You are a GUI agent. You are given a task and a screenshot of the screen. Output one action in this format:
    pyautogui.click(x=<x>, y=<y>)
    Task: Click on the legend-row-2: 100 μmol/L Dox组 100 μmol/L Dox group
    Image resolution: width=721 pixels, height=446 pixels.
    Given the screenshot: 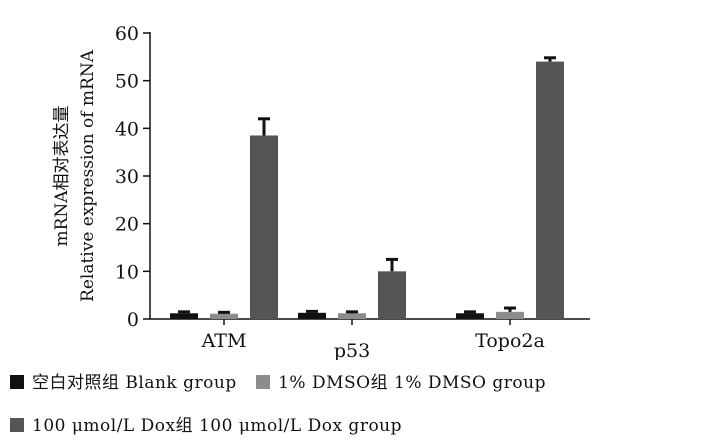 What is the action you would take?
    pyautogui.click(x=213, y=423)
    